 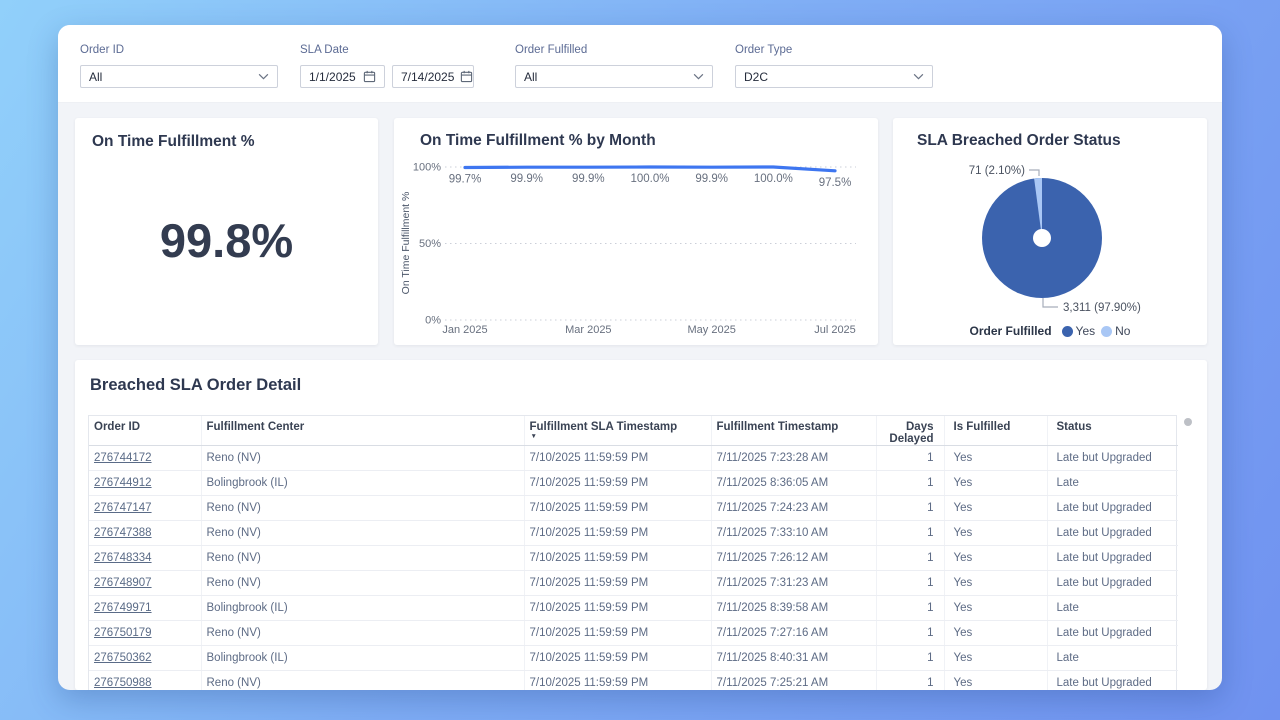 What do you see at coordinates (834, 76) in the screenshot?
I see `order-type-dropdown: D2C` at bounding box center [834, 76].